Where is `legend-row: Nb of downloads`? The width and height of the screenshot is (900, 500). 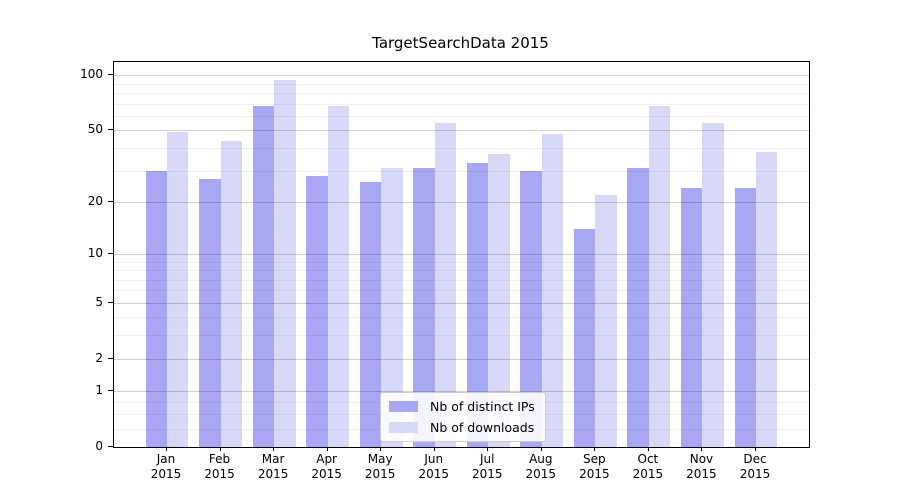
legend-row: Nb of downloads is located at coordinates (462, 427).